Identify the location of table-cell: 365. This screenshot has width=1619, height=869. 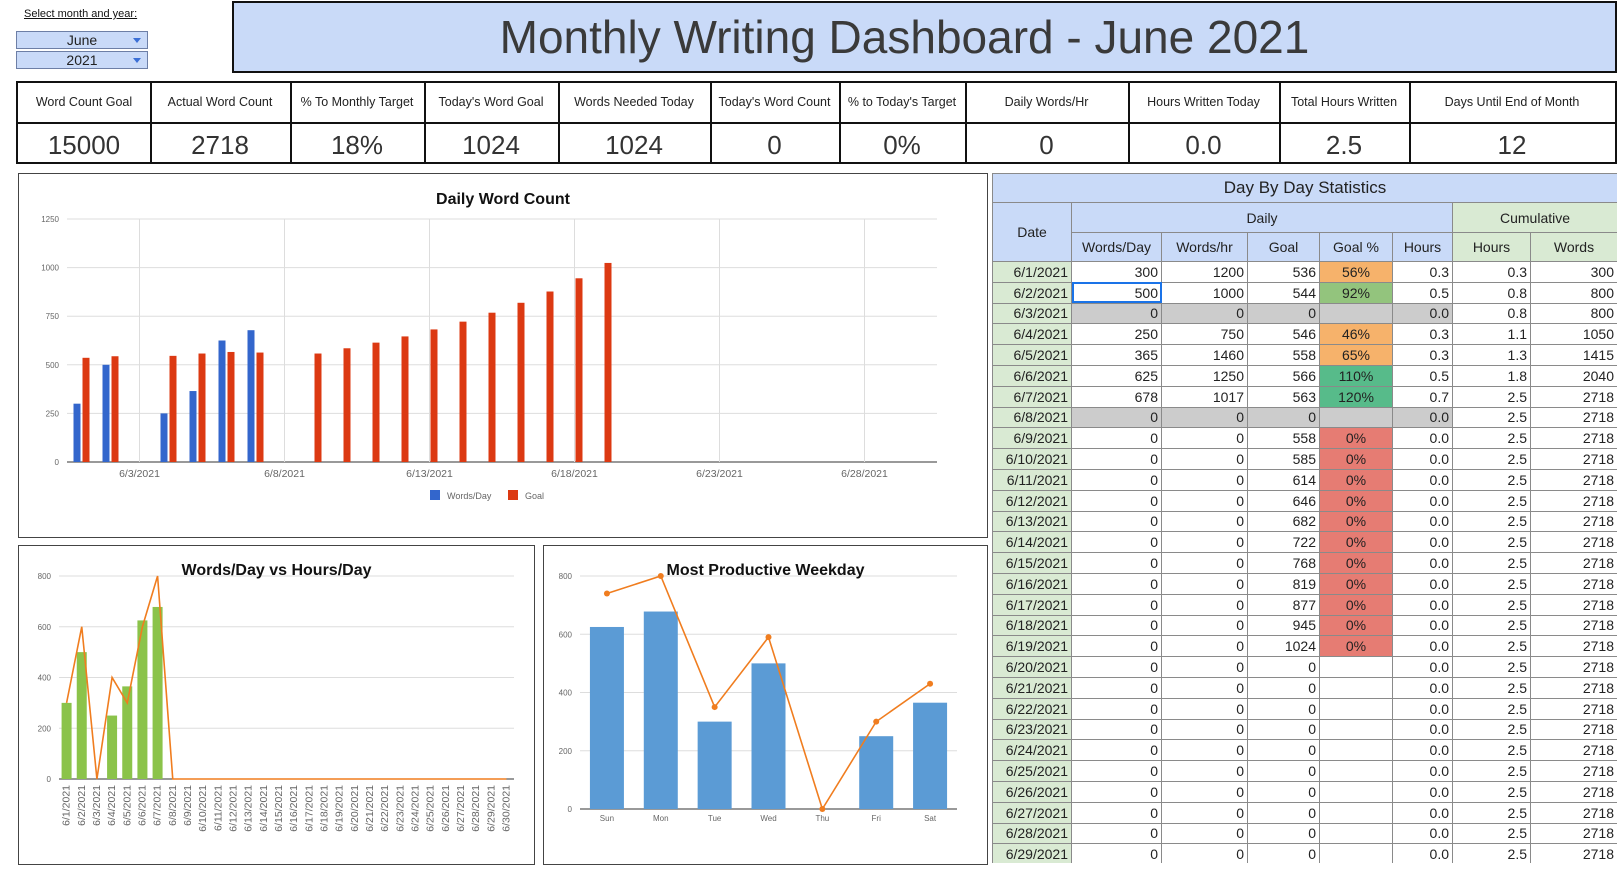
(1116, 355).